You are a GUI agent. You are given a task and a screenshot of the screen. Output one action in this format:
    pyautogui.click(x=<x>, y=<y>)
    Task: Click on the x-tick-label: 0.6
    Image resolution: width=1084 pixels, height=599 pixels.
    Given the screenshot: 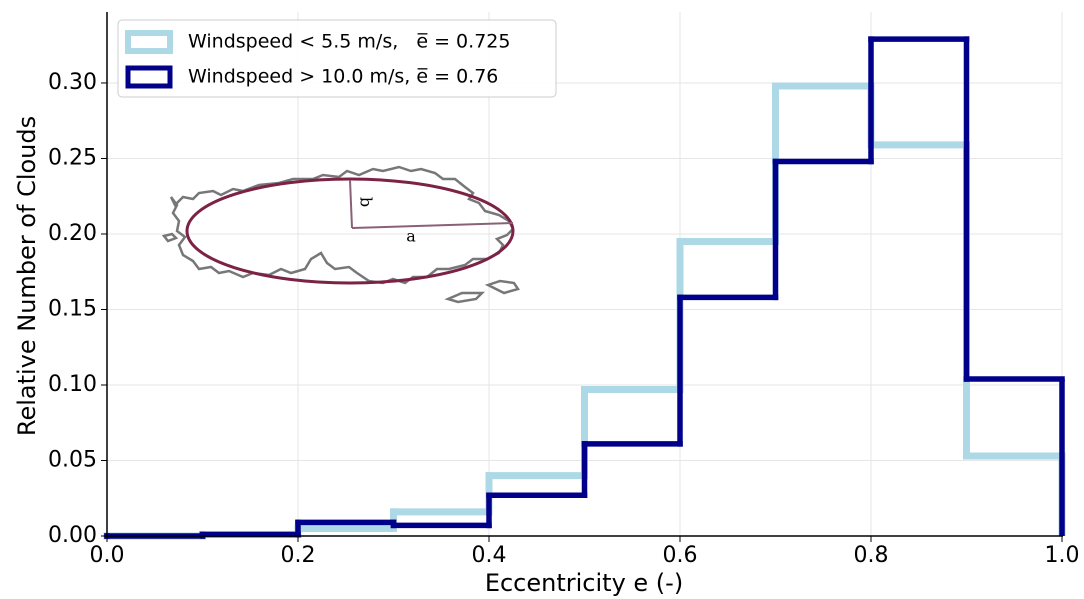 What is the action you would take?
    pyautogui.click(x=680, y=555)
    